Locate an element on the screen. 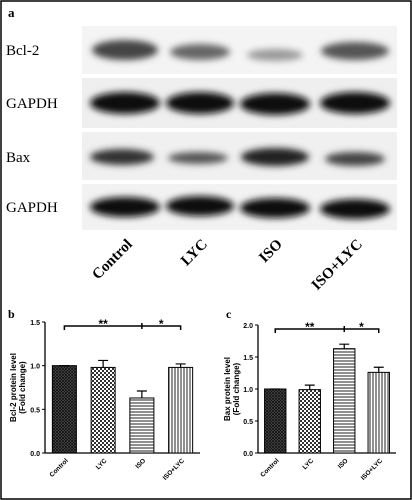 This screenshot has height=500, width=412. panel-label: c is located at coordinates (229, 314).